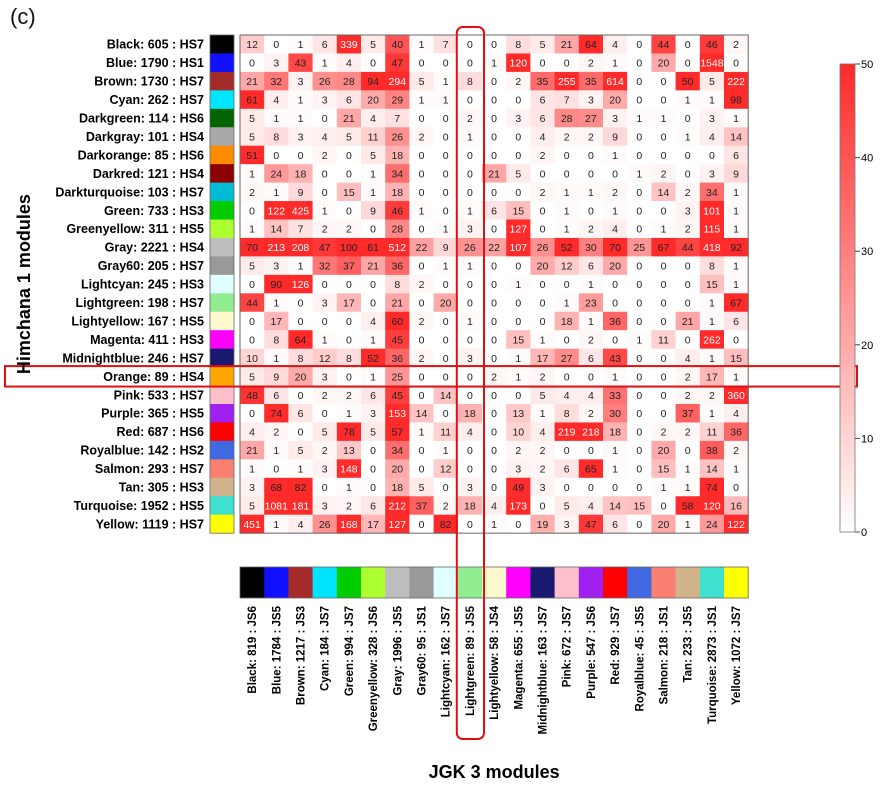  I want to click on row-label: Magenta: 411 : HS3, so click(147, 340).